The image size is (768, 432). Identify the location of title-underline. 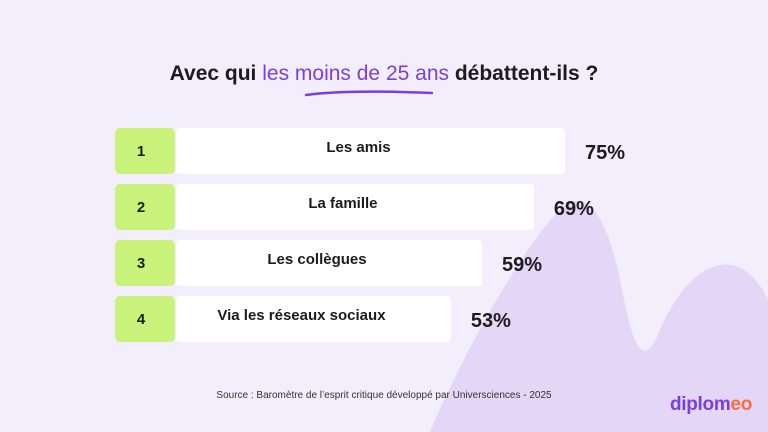
(369, 93).